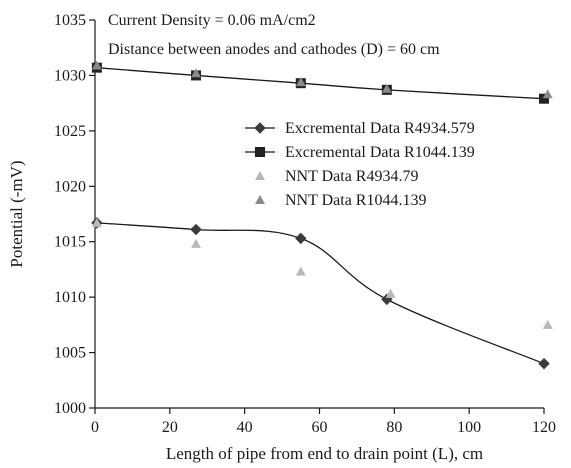 The height and width of the screenshot is (468, 571). Describe the element at coordinates (70, 242) in the screenshot. I see `y-tick-label: 1015` at that location.